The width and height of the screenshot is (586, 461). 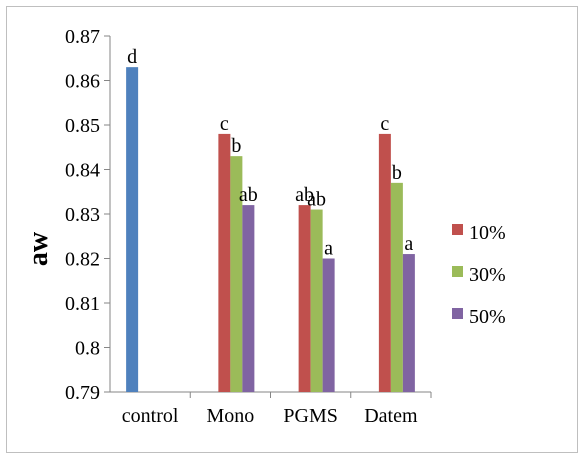 I want to click on legend-label: 50%, so click(x=487, y=317).